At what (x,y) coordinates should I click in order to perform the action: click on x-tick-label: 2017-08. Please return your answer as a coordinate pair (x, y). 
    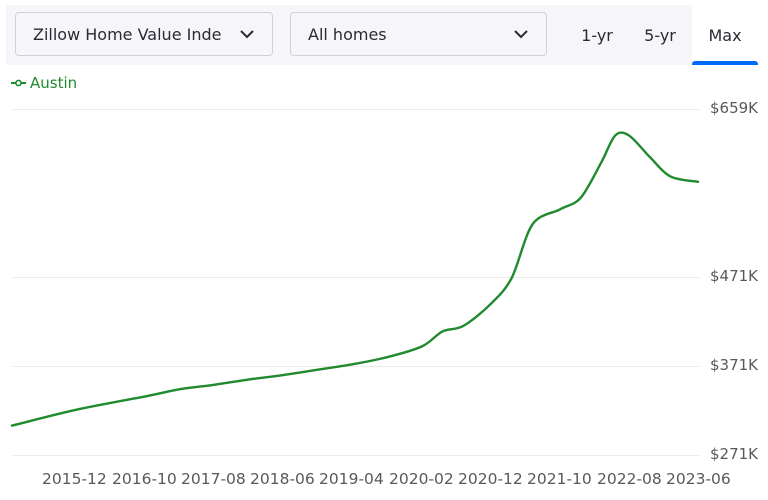
    Looking at the image, I should click on (213, 479).